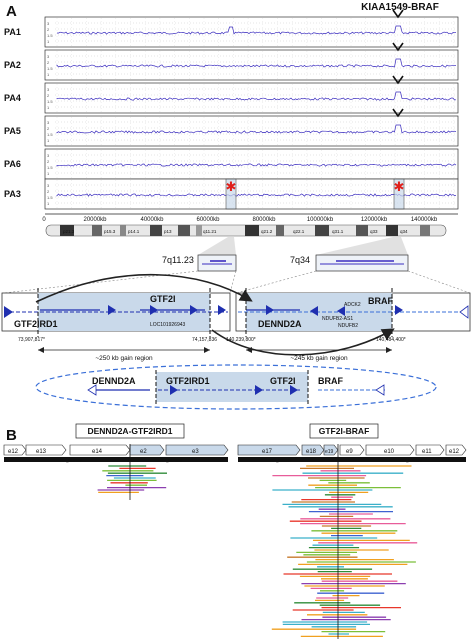 The width and height of the screenshot is (474, 639). Describe the element at coordinates (36, 324) in the screenshot. I see `gene-label-gtf2ird1: GTF2IRD1` at that location.